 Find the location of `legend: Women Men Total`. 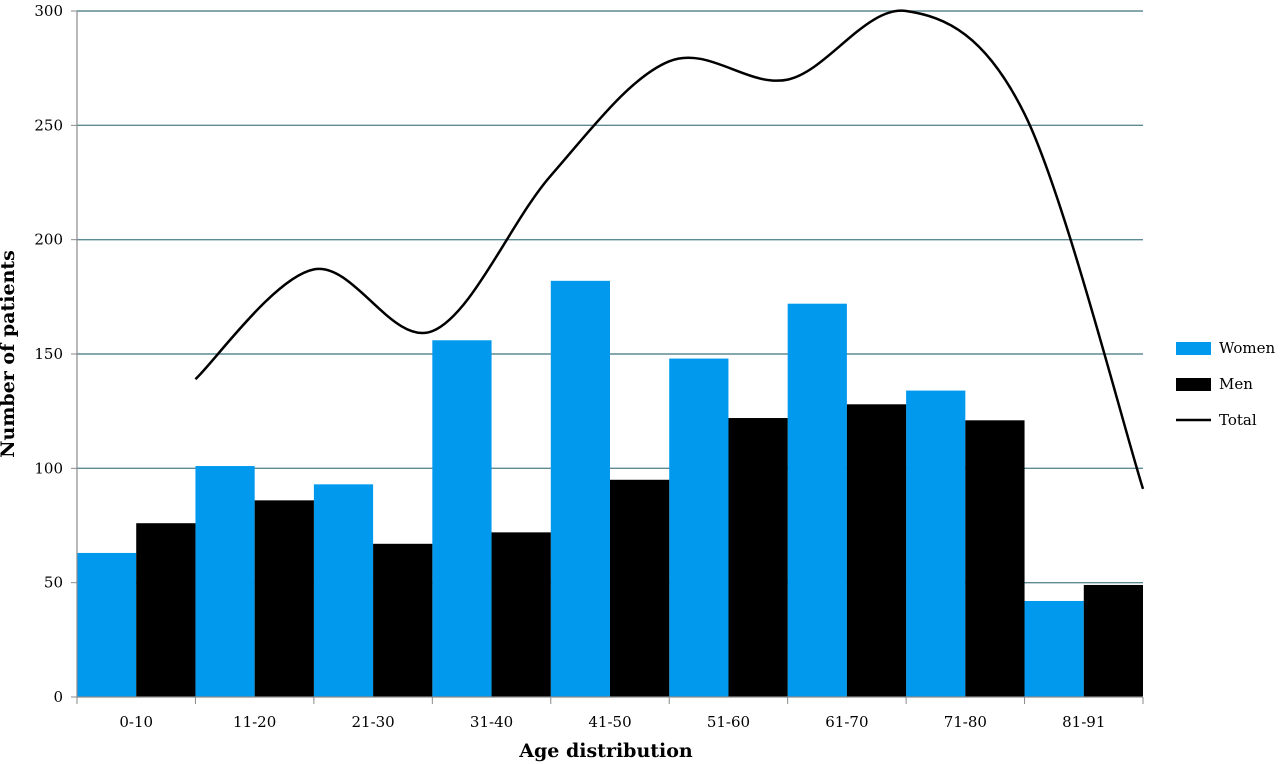

legend: Women Men Total is located at coordinates (1226, 384).